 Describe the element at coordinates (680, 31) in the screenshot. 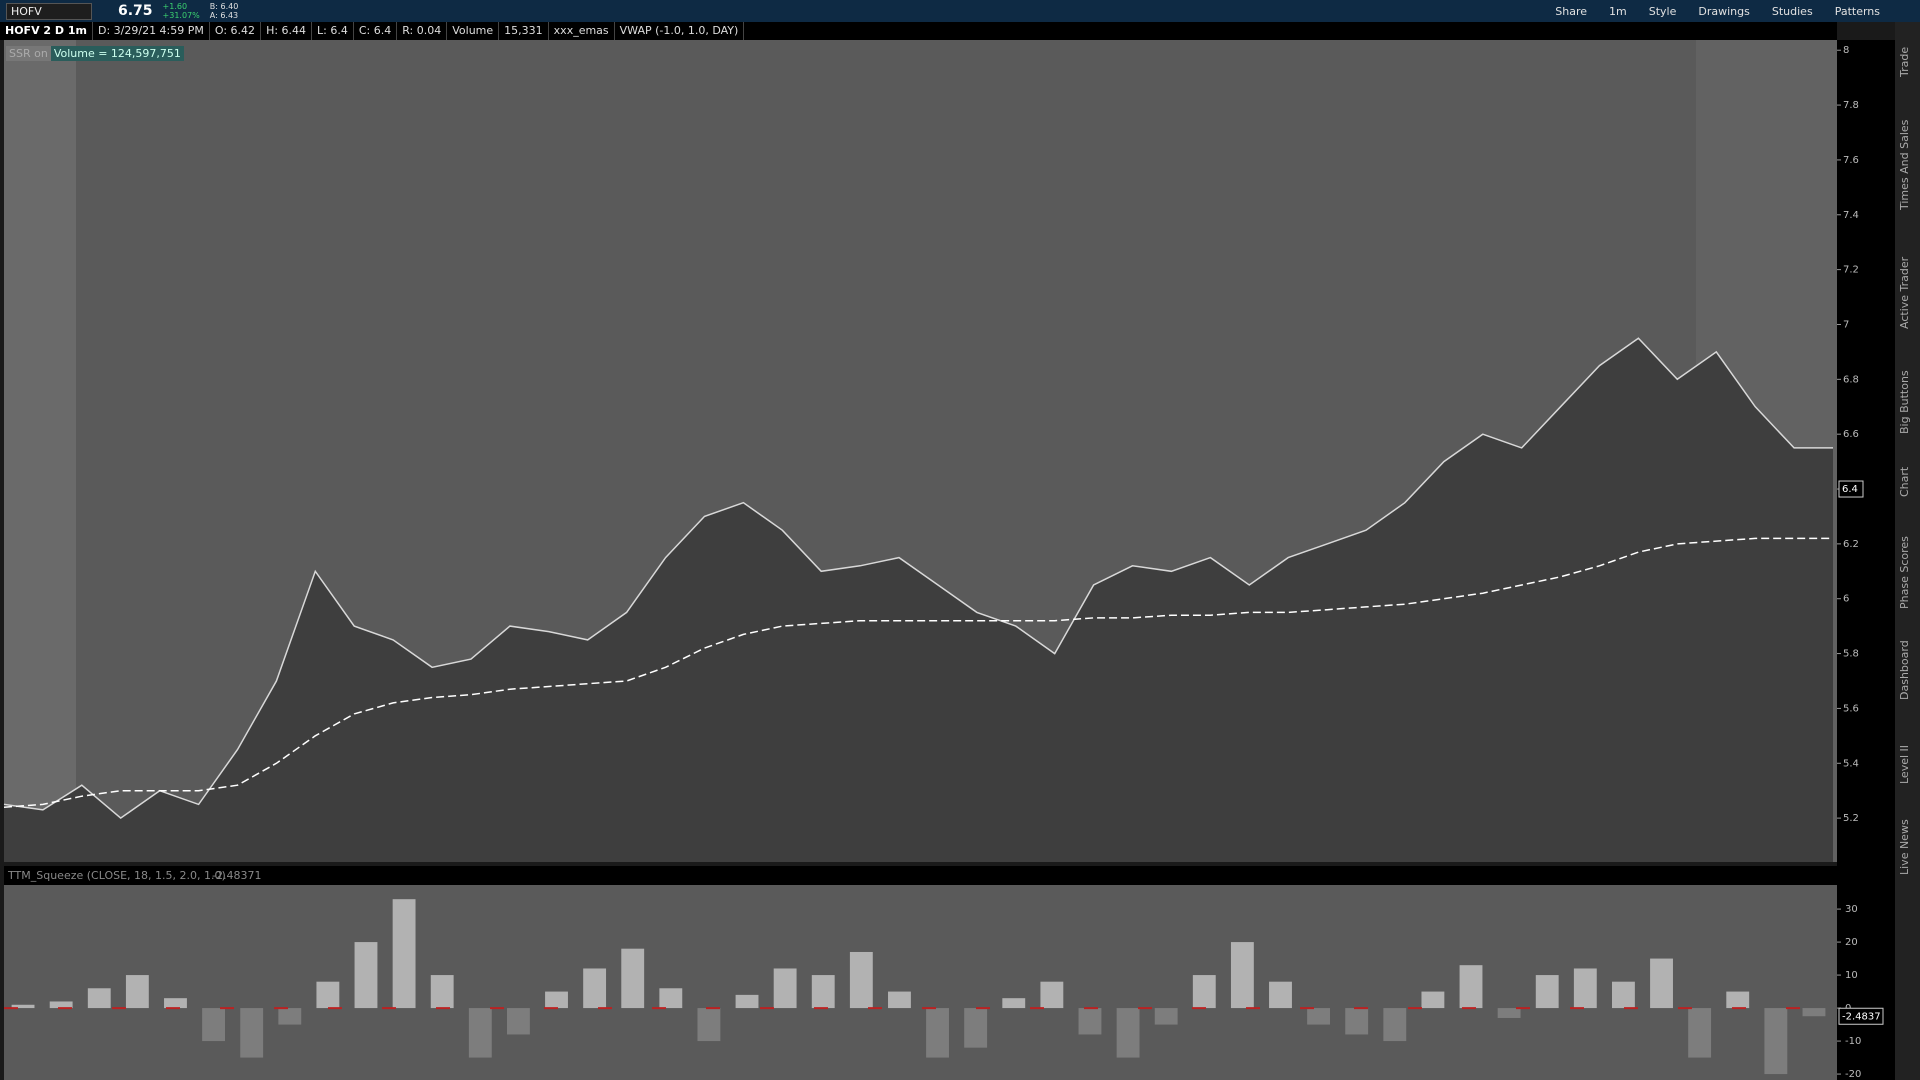

I see `info-item: VWAP (-1.0, 1.0, DAY)` at that location.